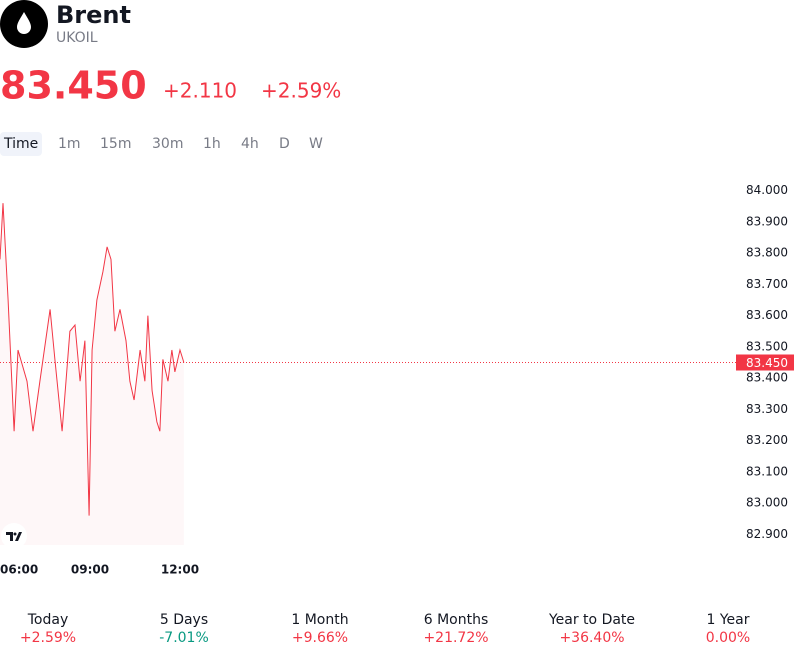 The image size is (800, 658). What do you see at coordinates (728, 620) in the screenshot?
I see `period-label: 1 Year` at bounding box center [728, 620].